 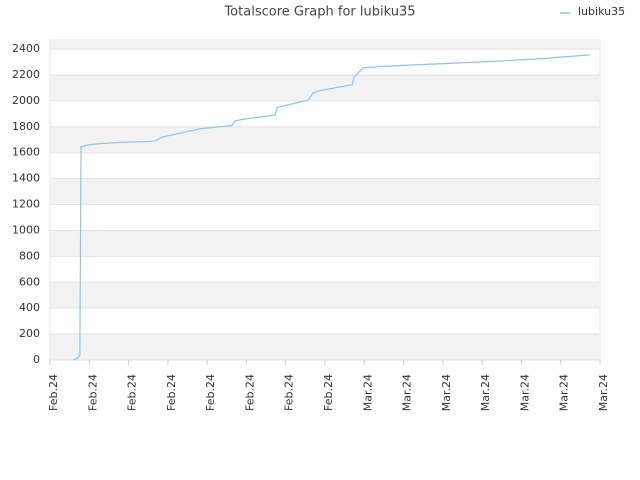 I want to click on y-tick-label: 1800, so click(x=26, y=126).